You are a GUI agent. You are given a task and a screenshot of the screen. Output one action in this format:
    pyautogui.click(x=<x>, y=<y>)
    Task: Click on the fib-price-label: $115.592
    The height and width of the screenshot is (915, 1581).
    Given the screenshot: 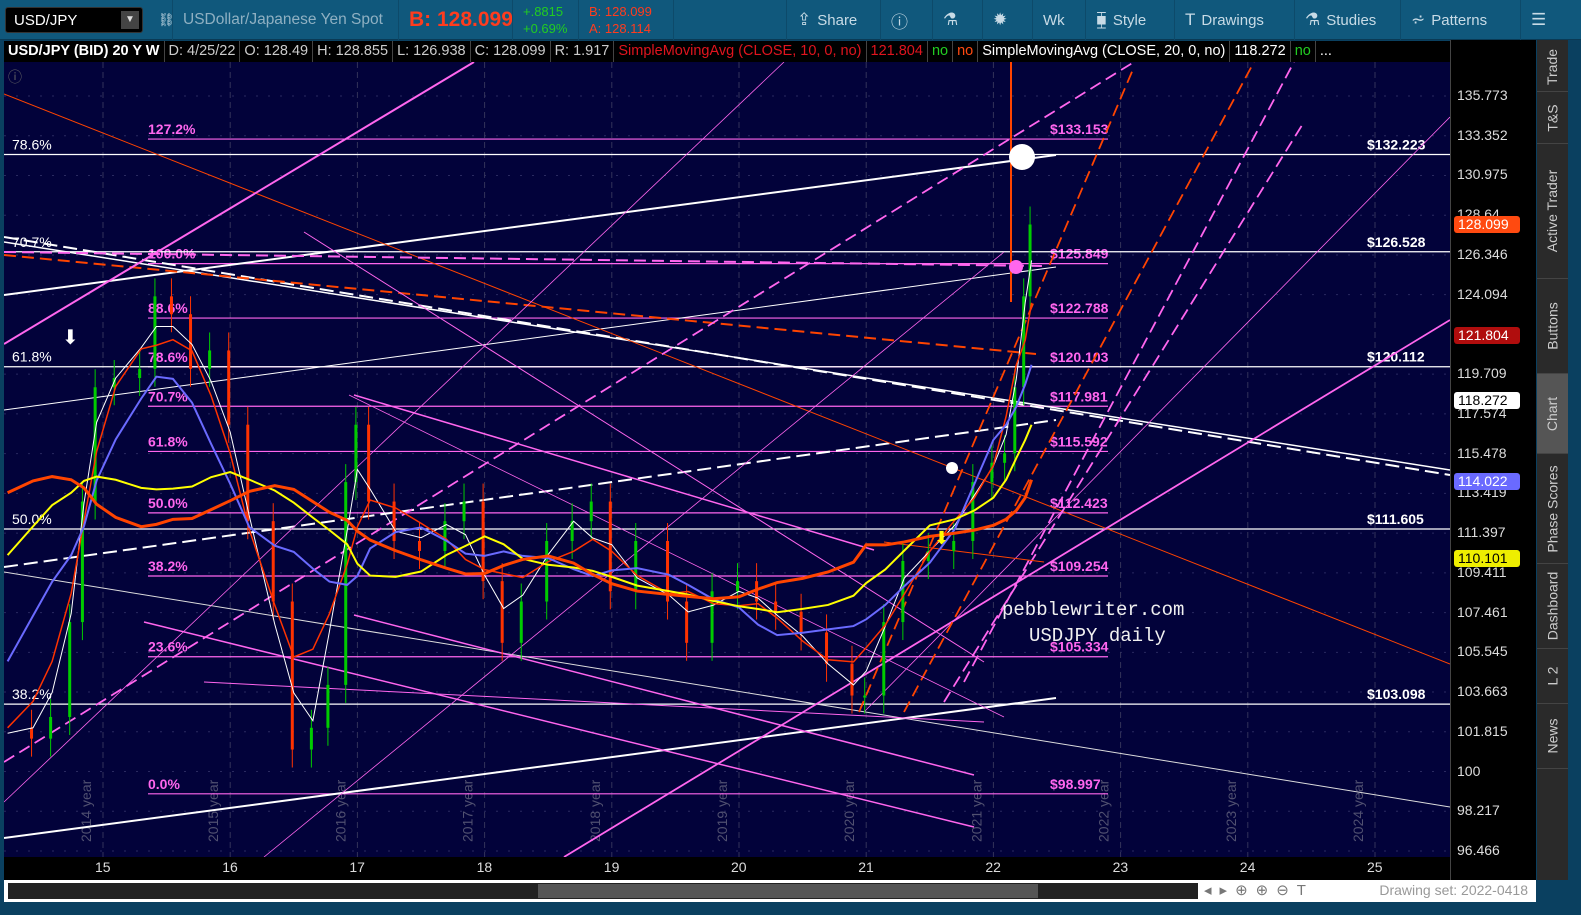 What is the action you would take?
    pyautogui.click(x=1079, y=441)
    